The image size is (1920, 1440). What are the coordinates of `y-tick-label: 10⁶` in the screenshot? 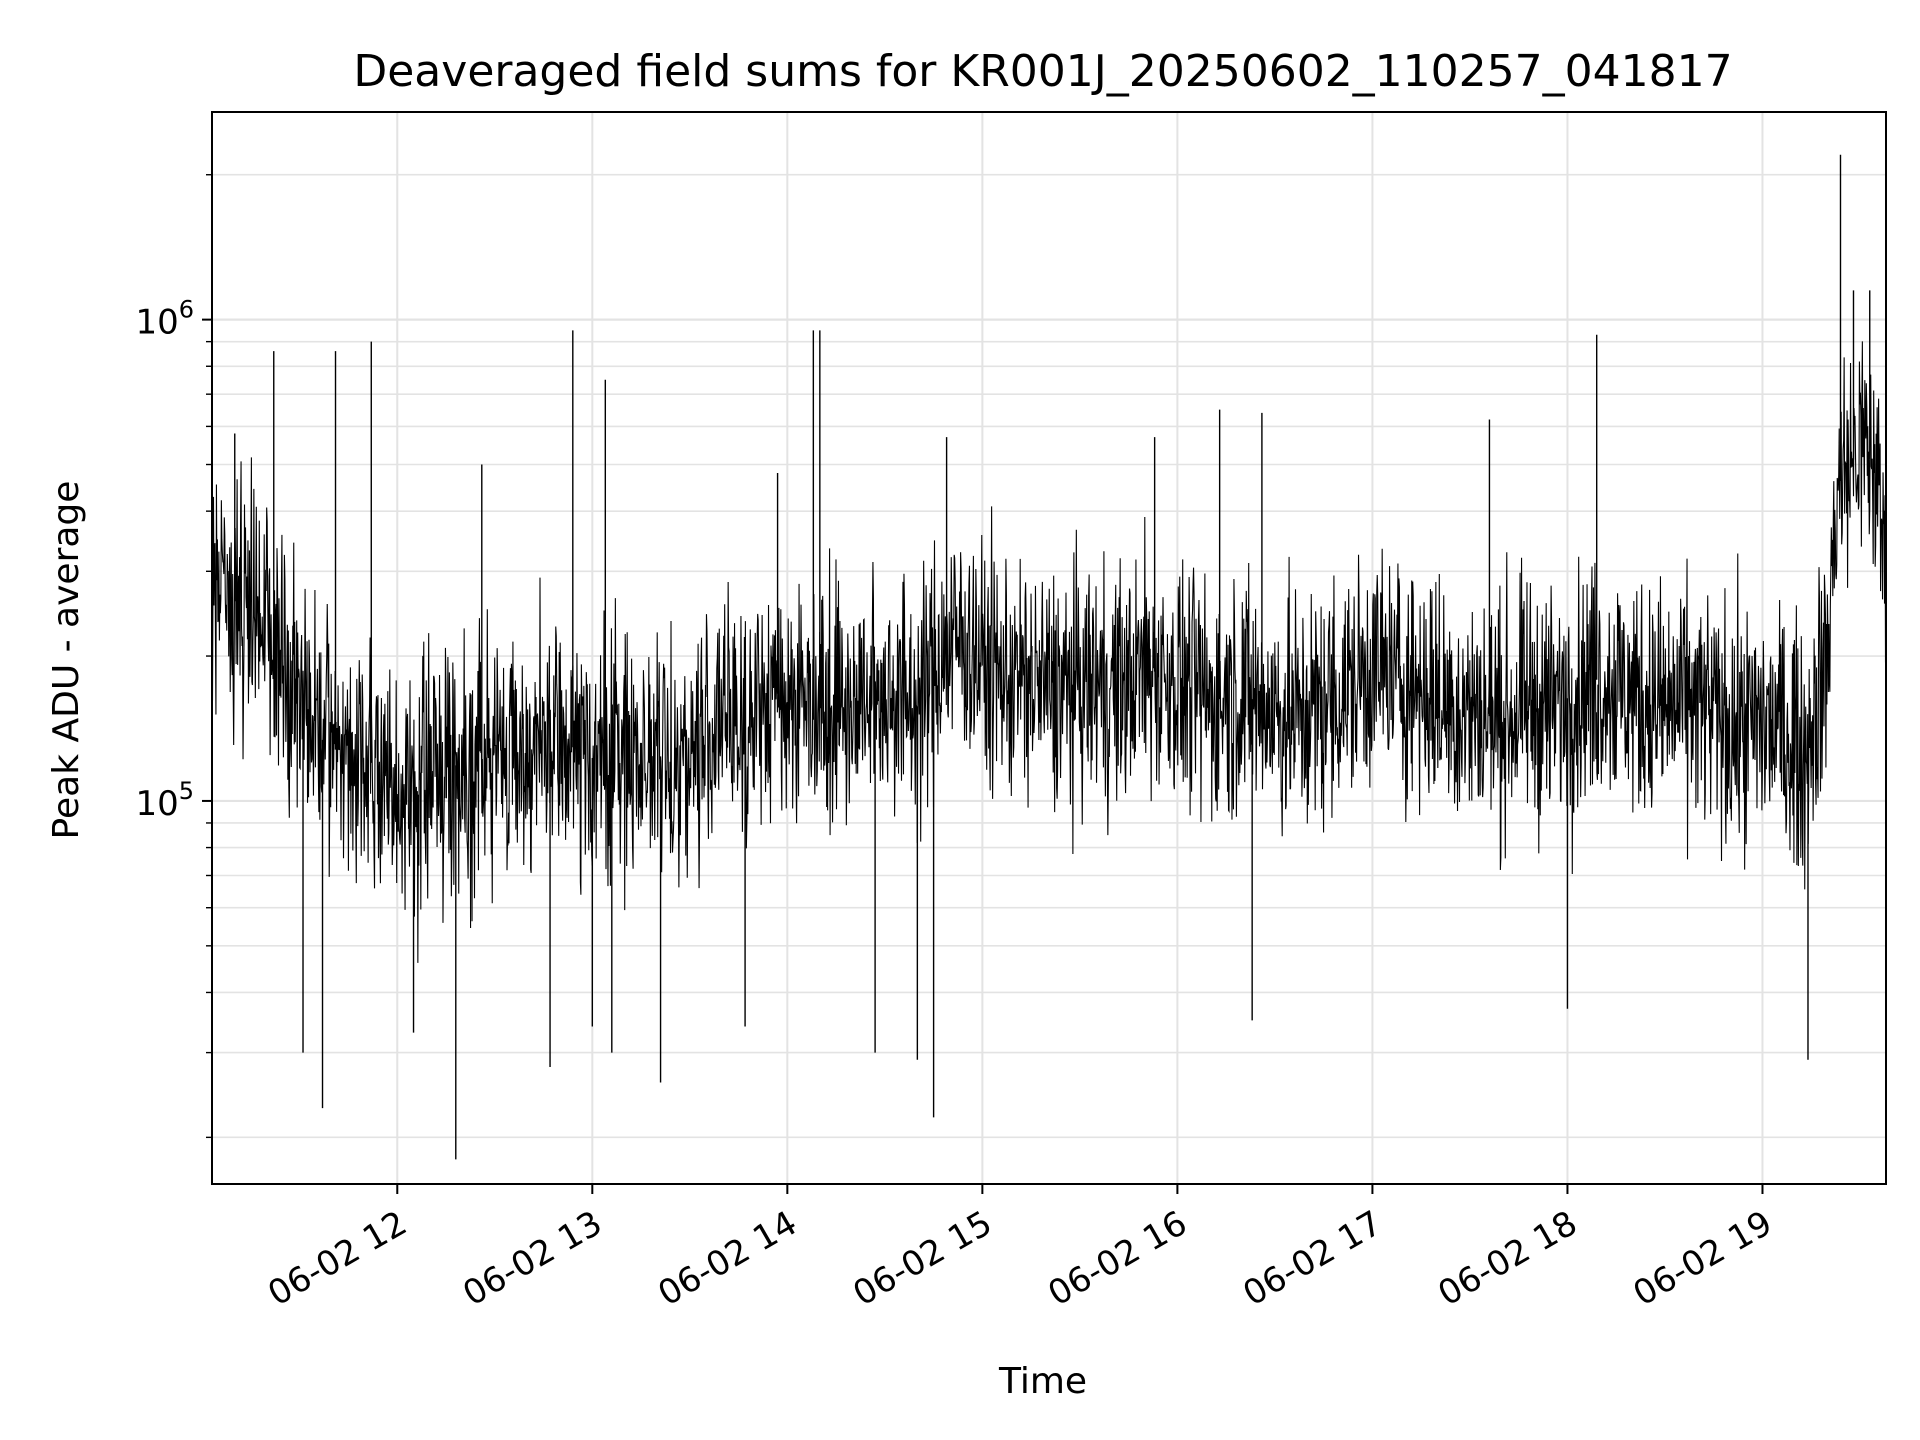 It's located at (164, 319).